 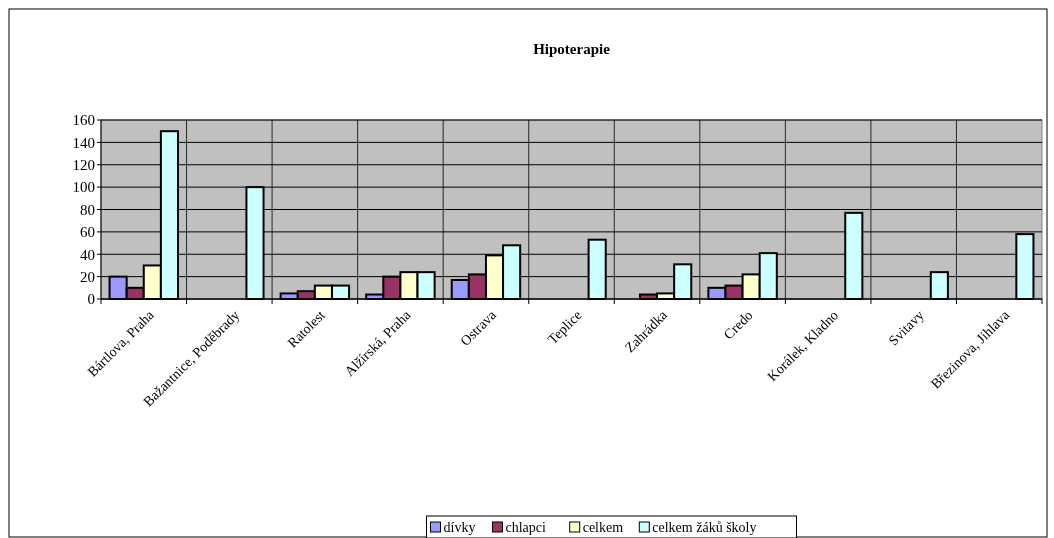 I want to click on legend-label: celkem žáků školy, so click(x=704, y=527).